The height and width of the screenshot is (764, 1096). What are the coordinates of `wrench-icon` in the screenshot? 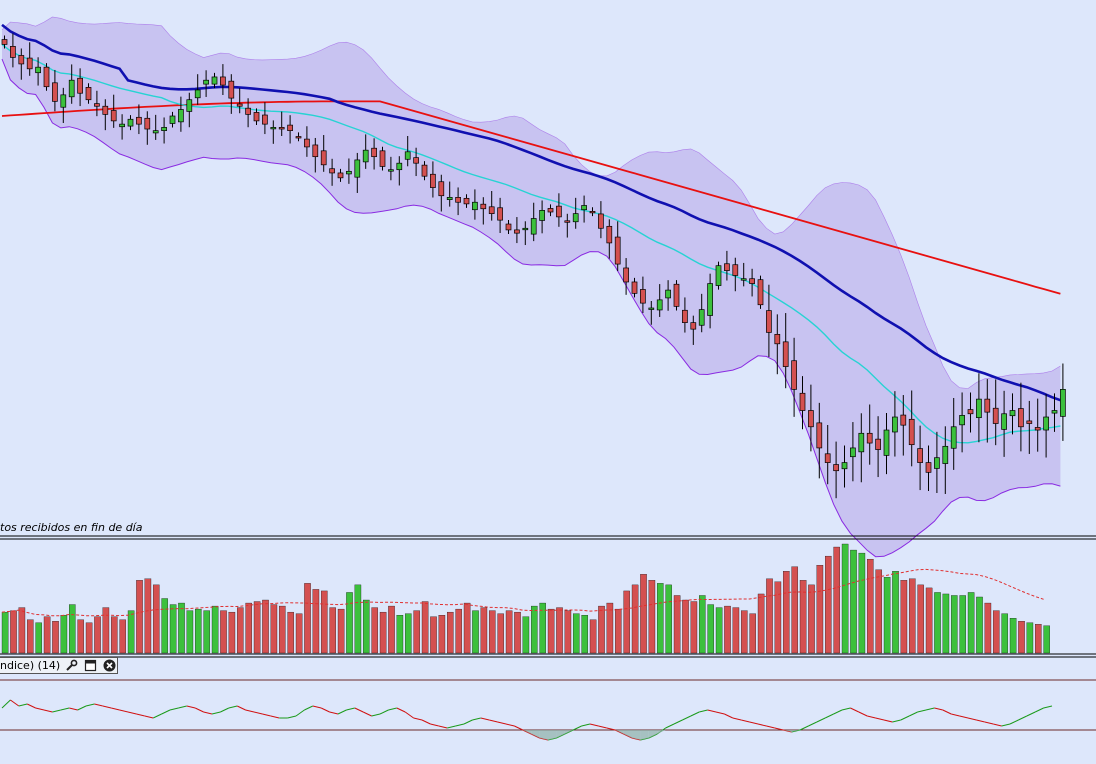 It's located at (72, 665).